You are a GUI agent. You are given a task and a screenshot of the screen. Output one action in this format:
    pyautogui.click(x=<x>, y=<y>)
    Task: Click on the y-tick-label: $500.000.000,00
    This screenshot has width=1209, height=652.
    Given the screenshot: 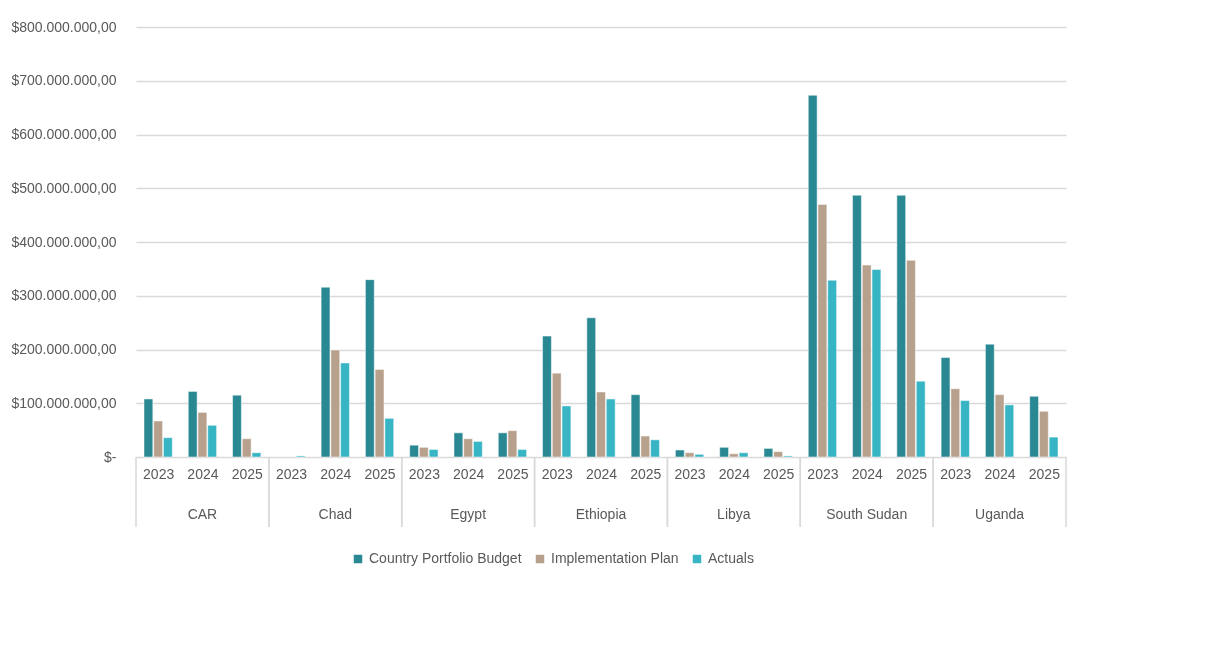 What is the action you would take?
    pyautogui.click(x=64, y=187)
    